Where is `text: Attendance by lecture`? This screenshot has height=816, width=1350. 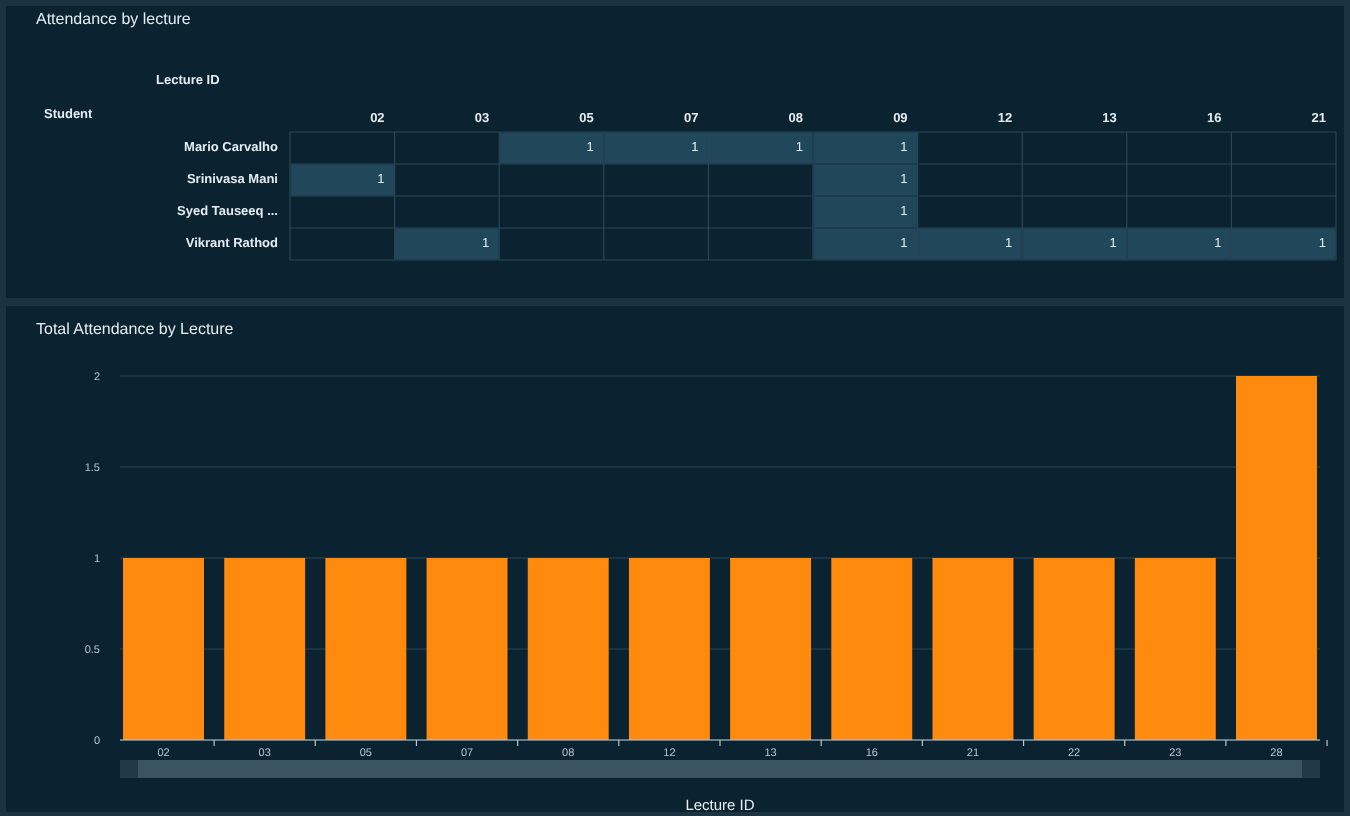
text: Attendance by lecture is located at coordinates (114, 19).